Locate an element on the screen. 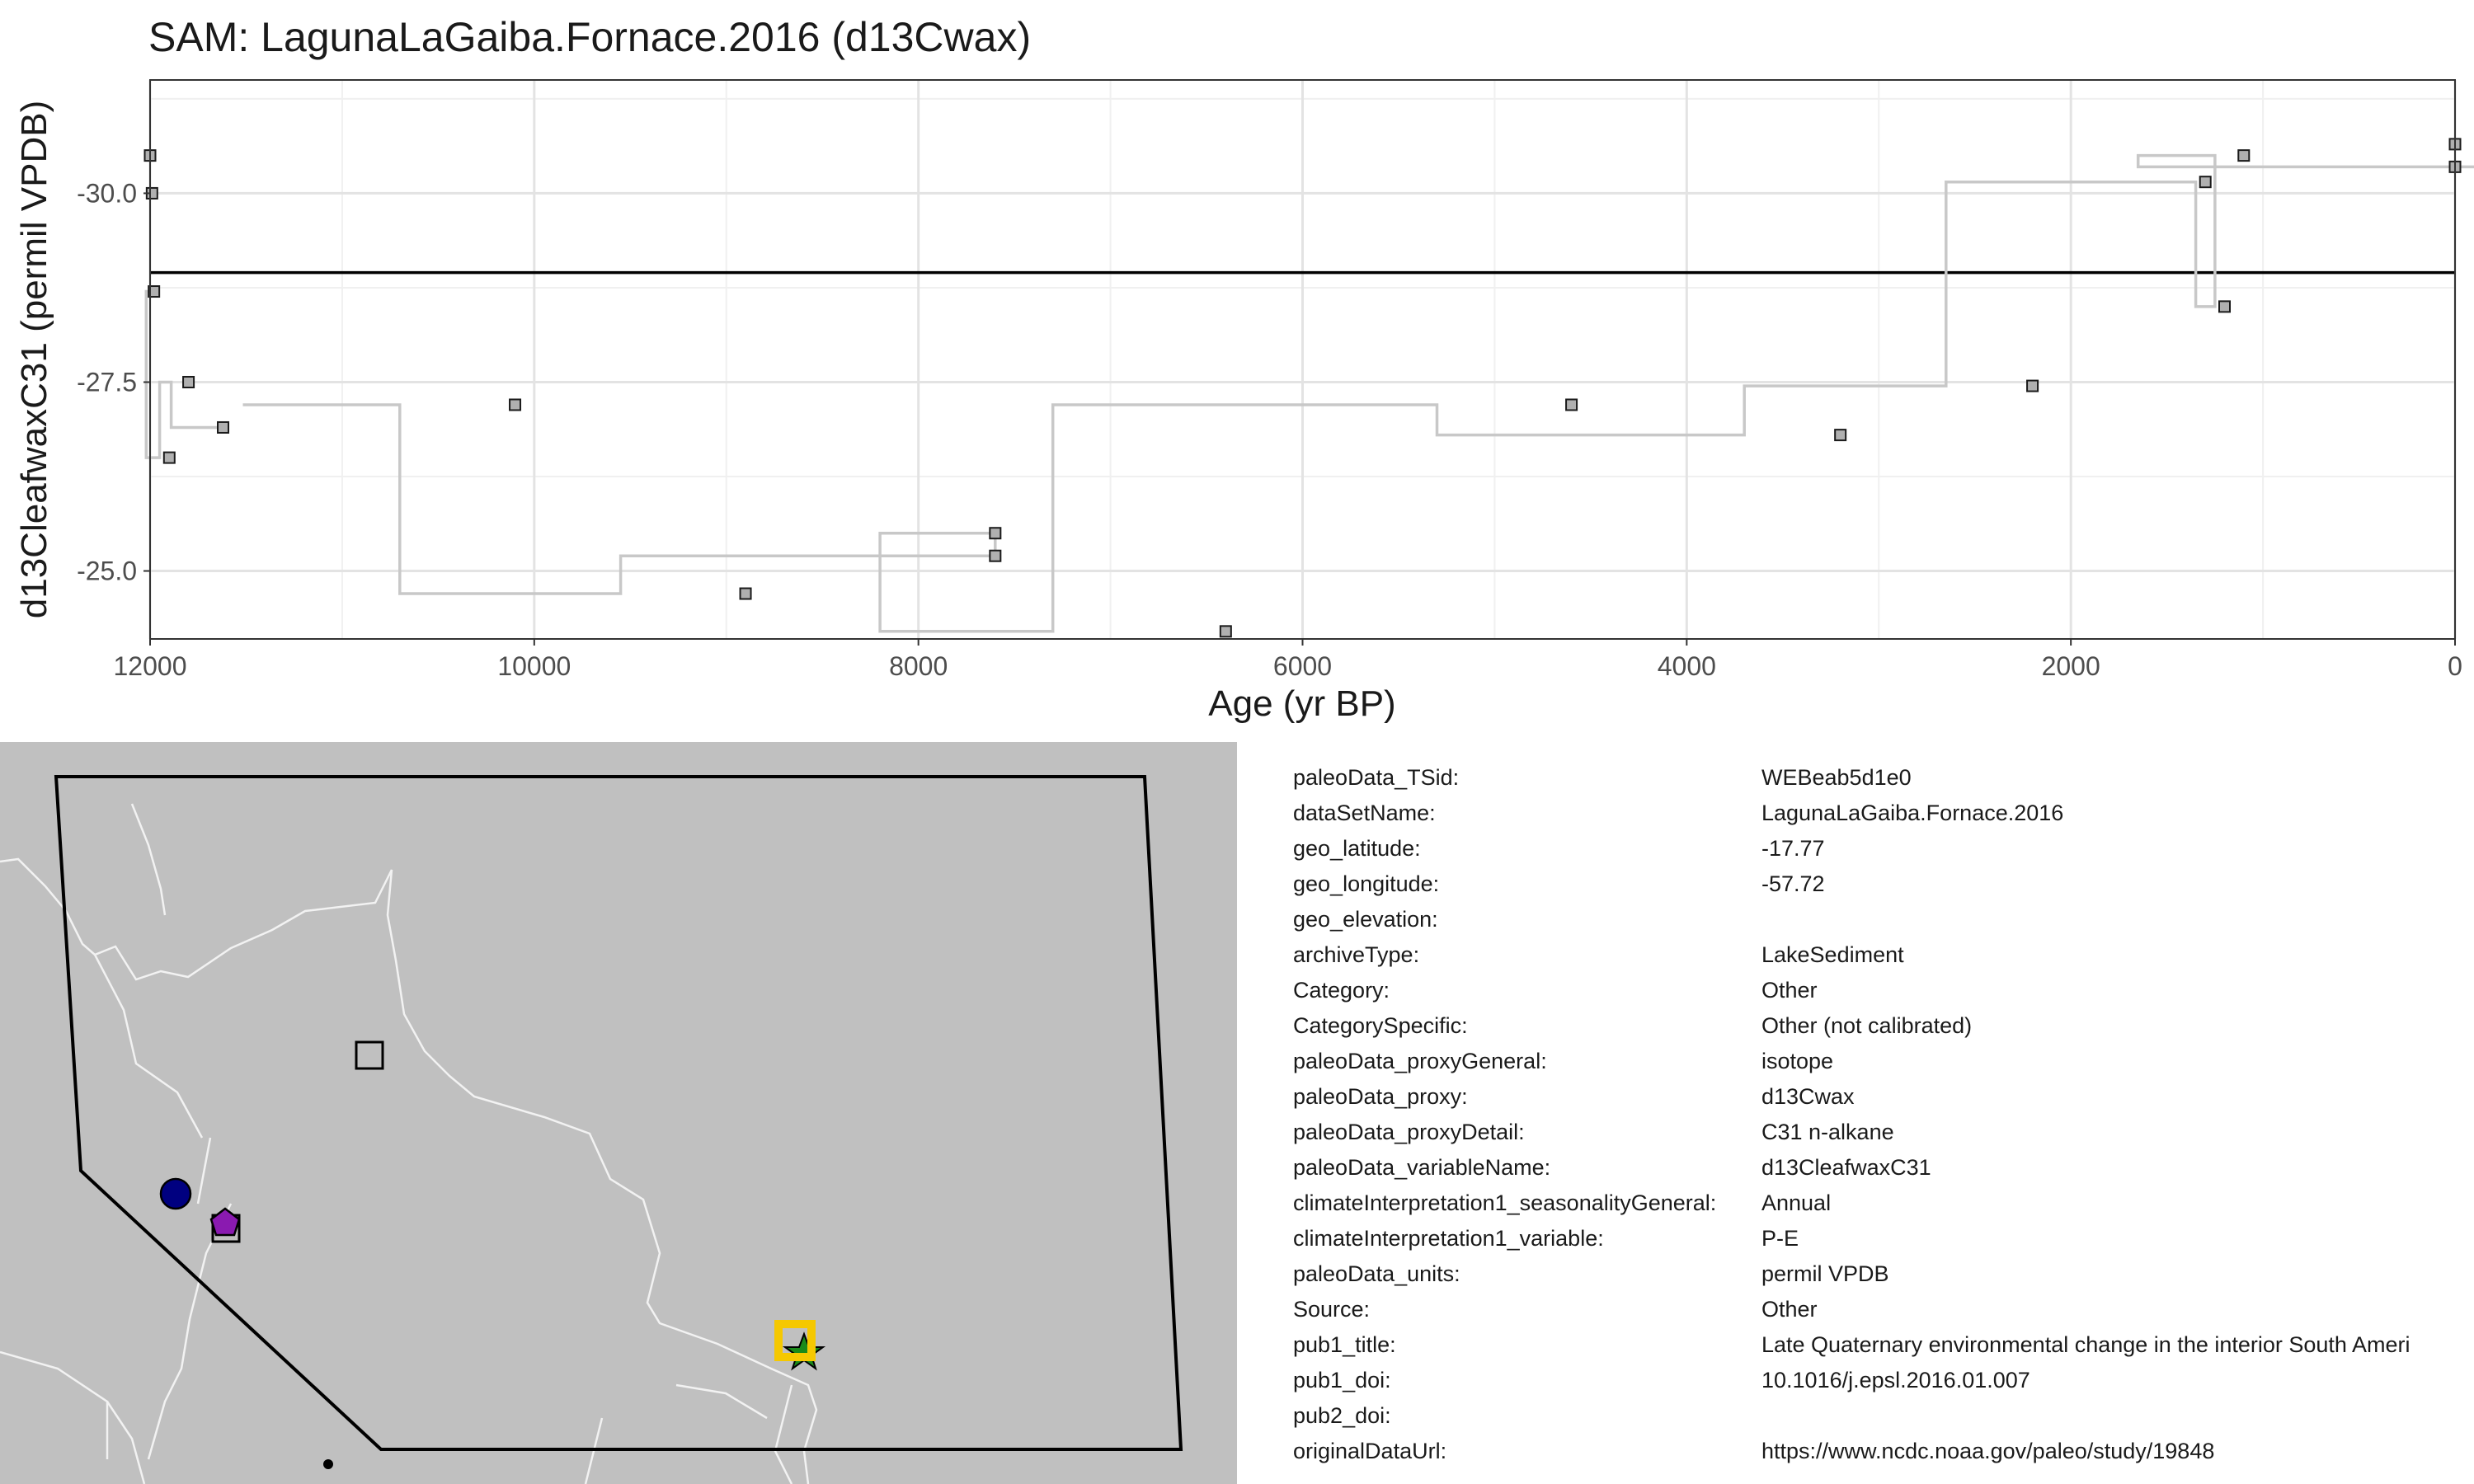  site-marker-square is located at coordinates (369, 1055).